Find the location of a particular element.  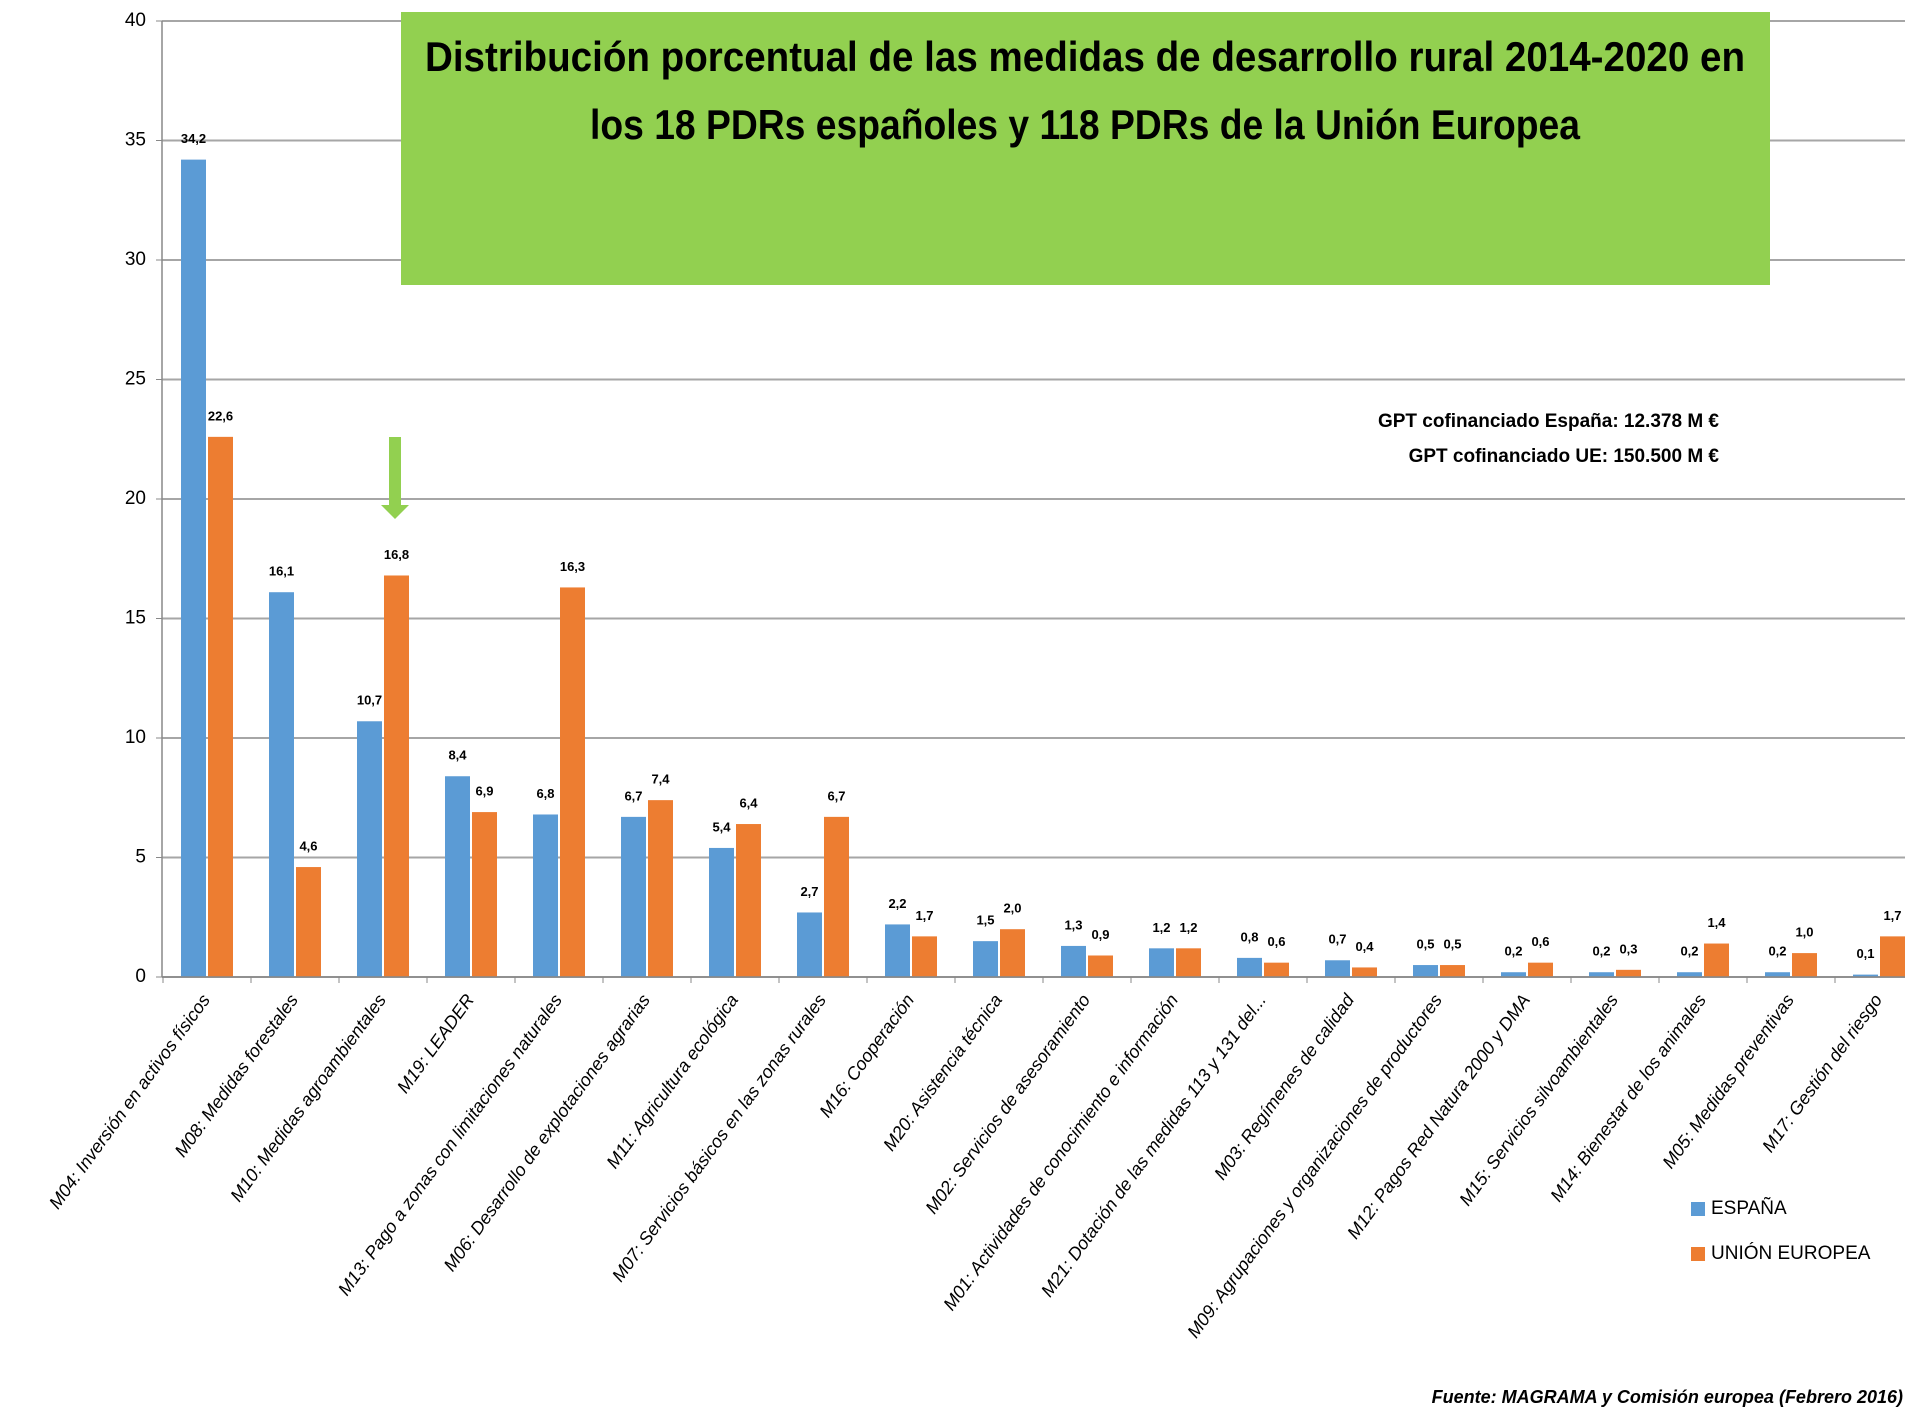

annotation: GPT cofinanciado UE: 150.500 M € is located at coordinates (1564, 456).